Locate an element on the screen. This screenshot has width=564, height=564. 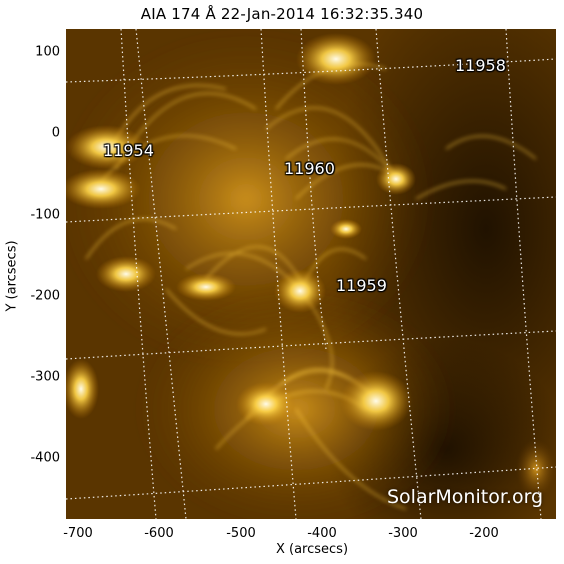
y-tick-label: 0 is located at coordinates (55, 133).